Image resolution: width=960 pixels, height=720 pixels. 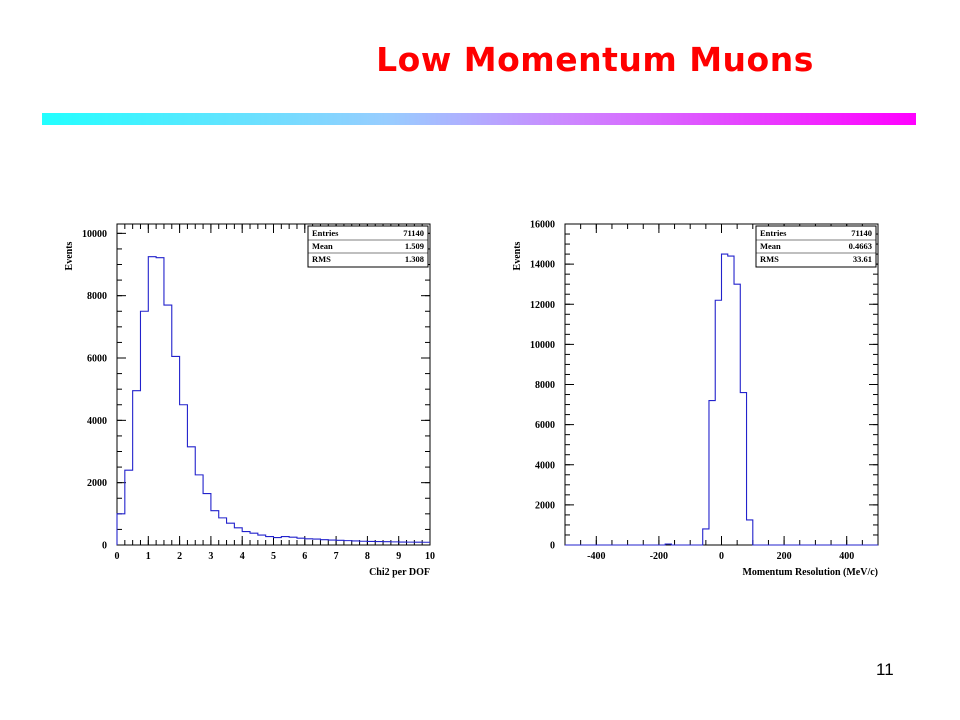 I want to click on x-tick-label: 7, so click(x=336, y=556).